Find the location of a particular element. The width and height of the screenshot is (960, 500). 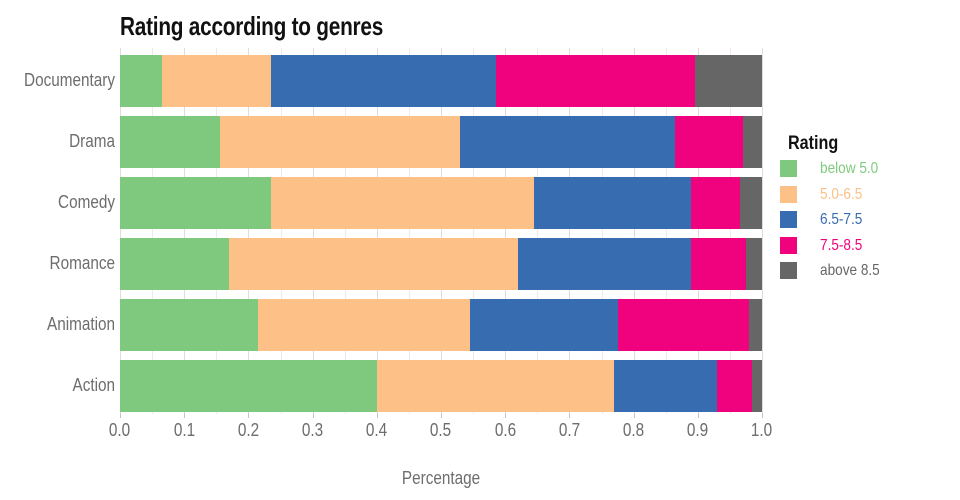

bar-segment-documentary-5.0-6.5 is located at coordinates (216, 81).